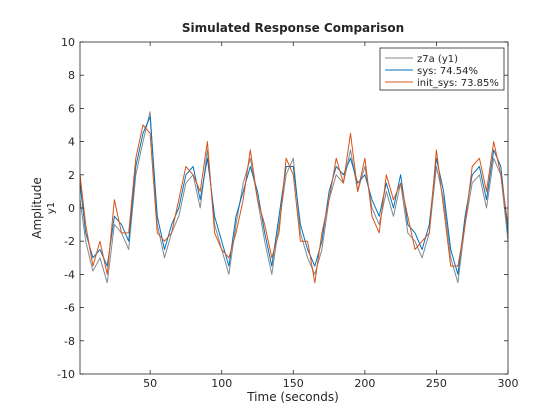 The image size is (560, 420). Describe the element at coordinates (436, 383) in the screenshot. I see `x-tick-label: 250` at that location.